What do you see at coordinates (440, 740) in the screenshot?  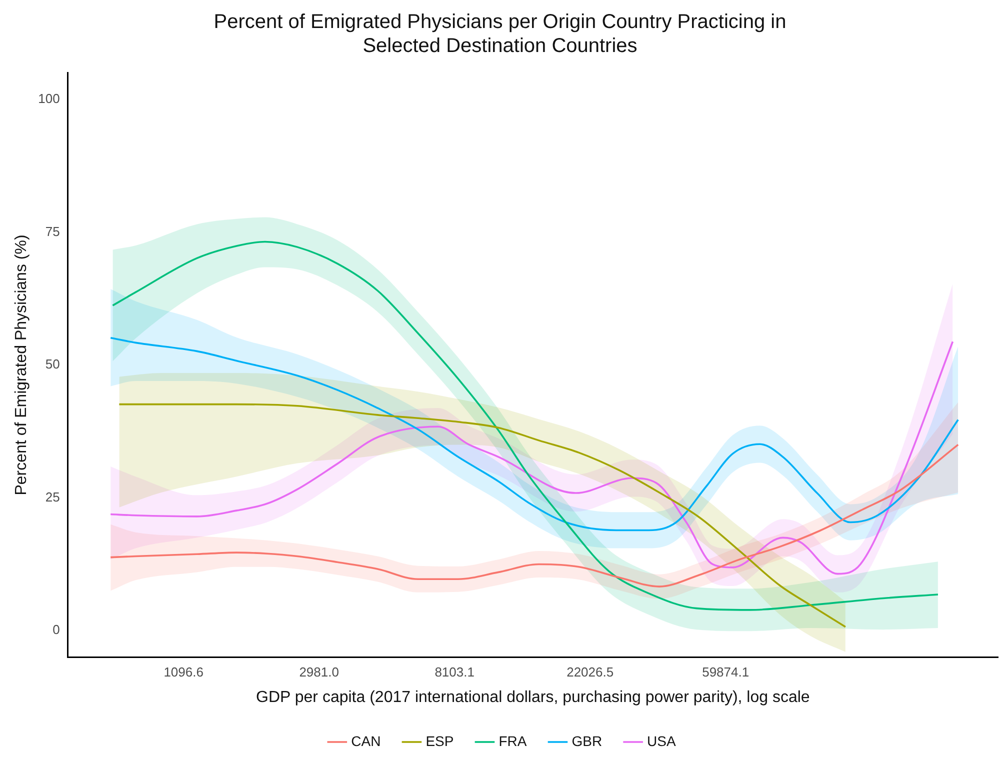 I see `legend-label: ESP` at bounding box center [440, 740].